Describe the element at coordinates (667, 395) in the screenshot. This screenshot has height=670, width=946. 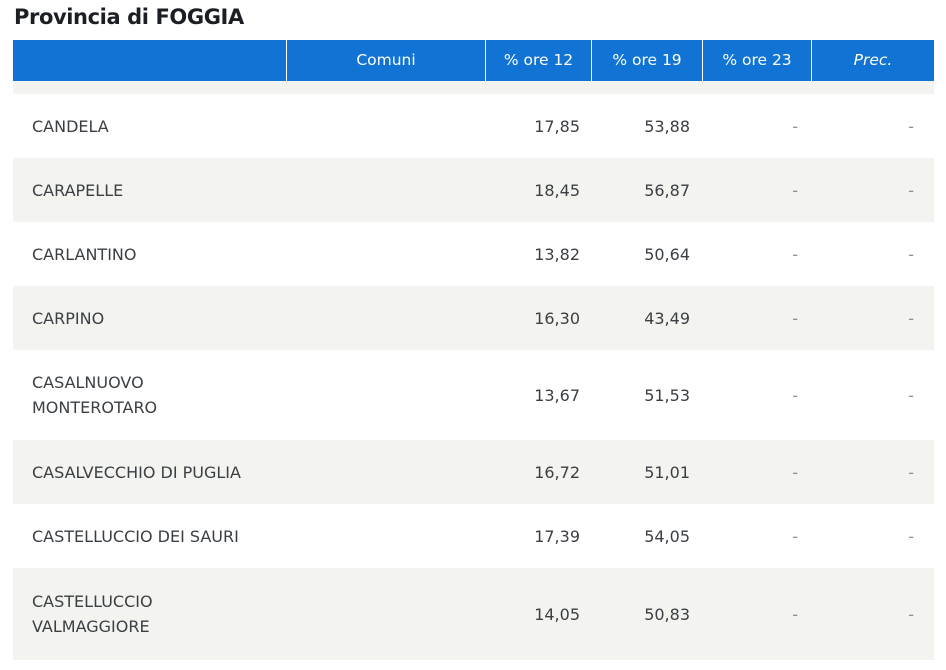
I see `percent-ore-19-cell: 51,53` at that location.